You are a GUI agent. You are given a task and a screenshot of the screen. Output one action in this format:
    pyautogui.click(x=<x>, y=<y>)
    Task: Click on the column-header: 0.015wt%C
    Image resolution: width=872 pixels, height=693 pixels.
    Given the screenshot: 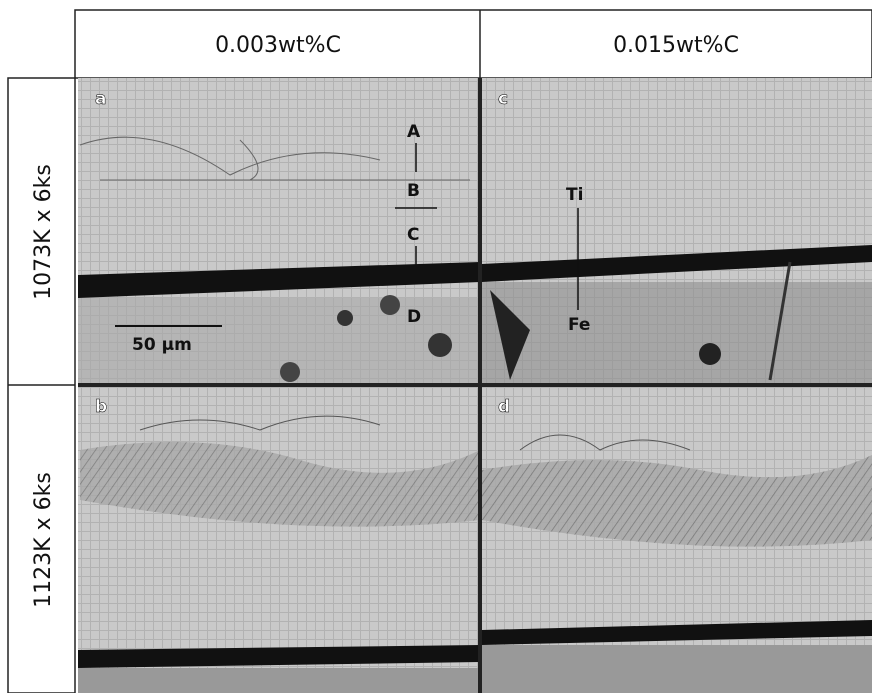 What is the action you would take?
    pyautogui.click(x=676, y=45)
    